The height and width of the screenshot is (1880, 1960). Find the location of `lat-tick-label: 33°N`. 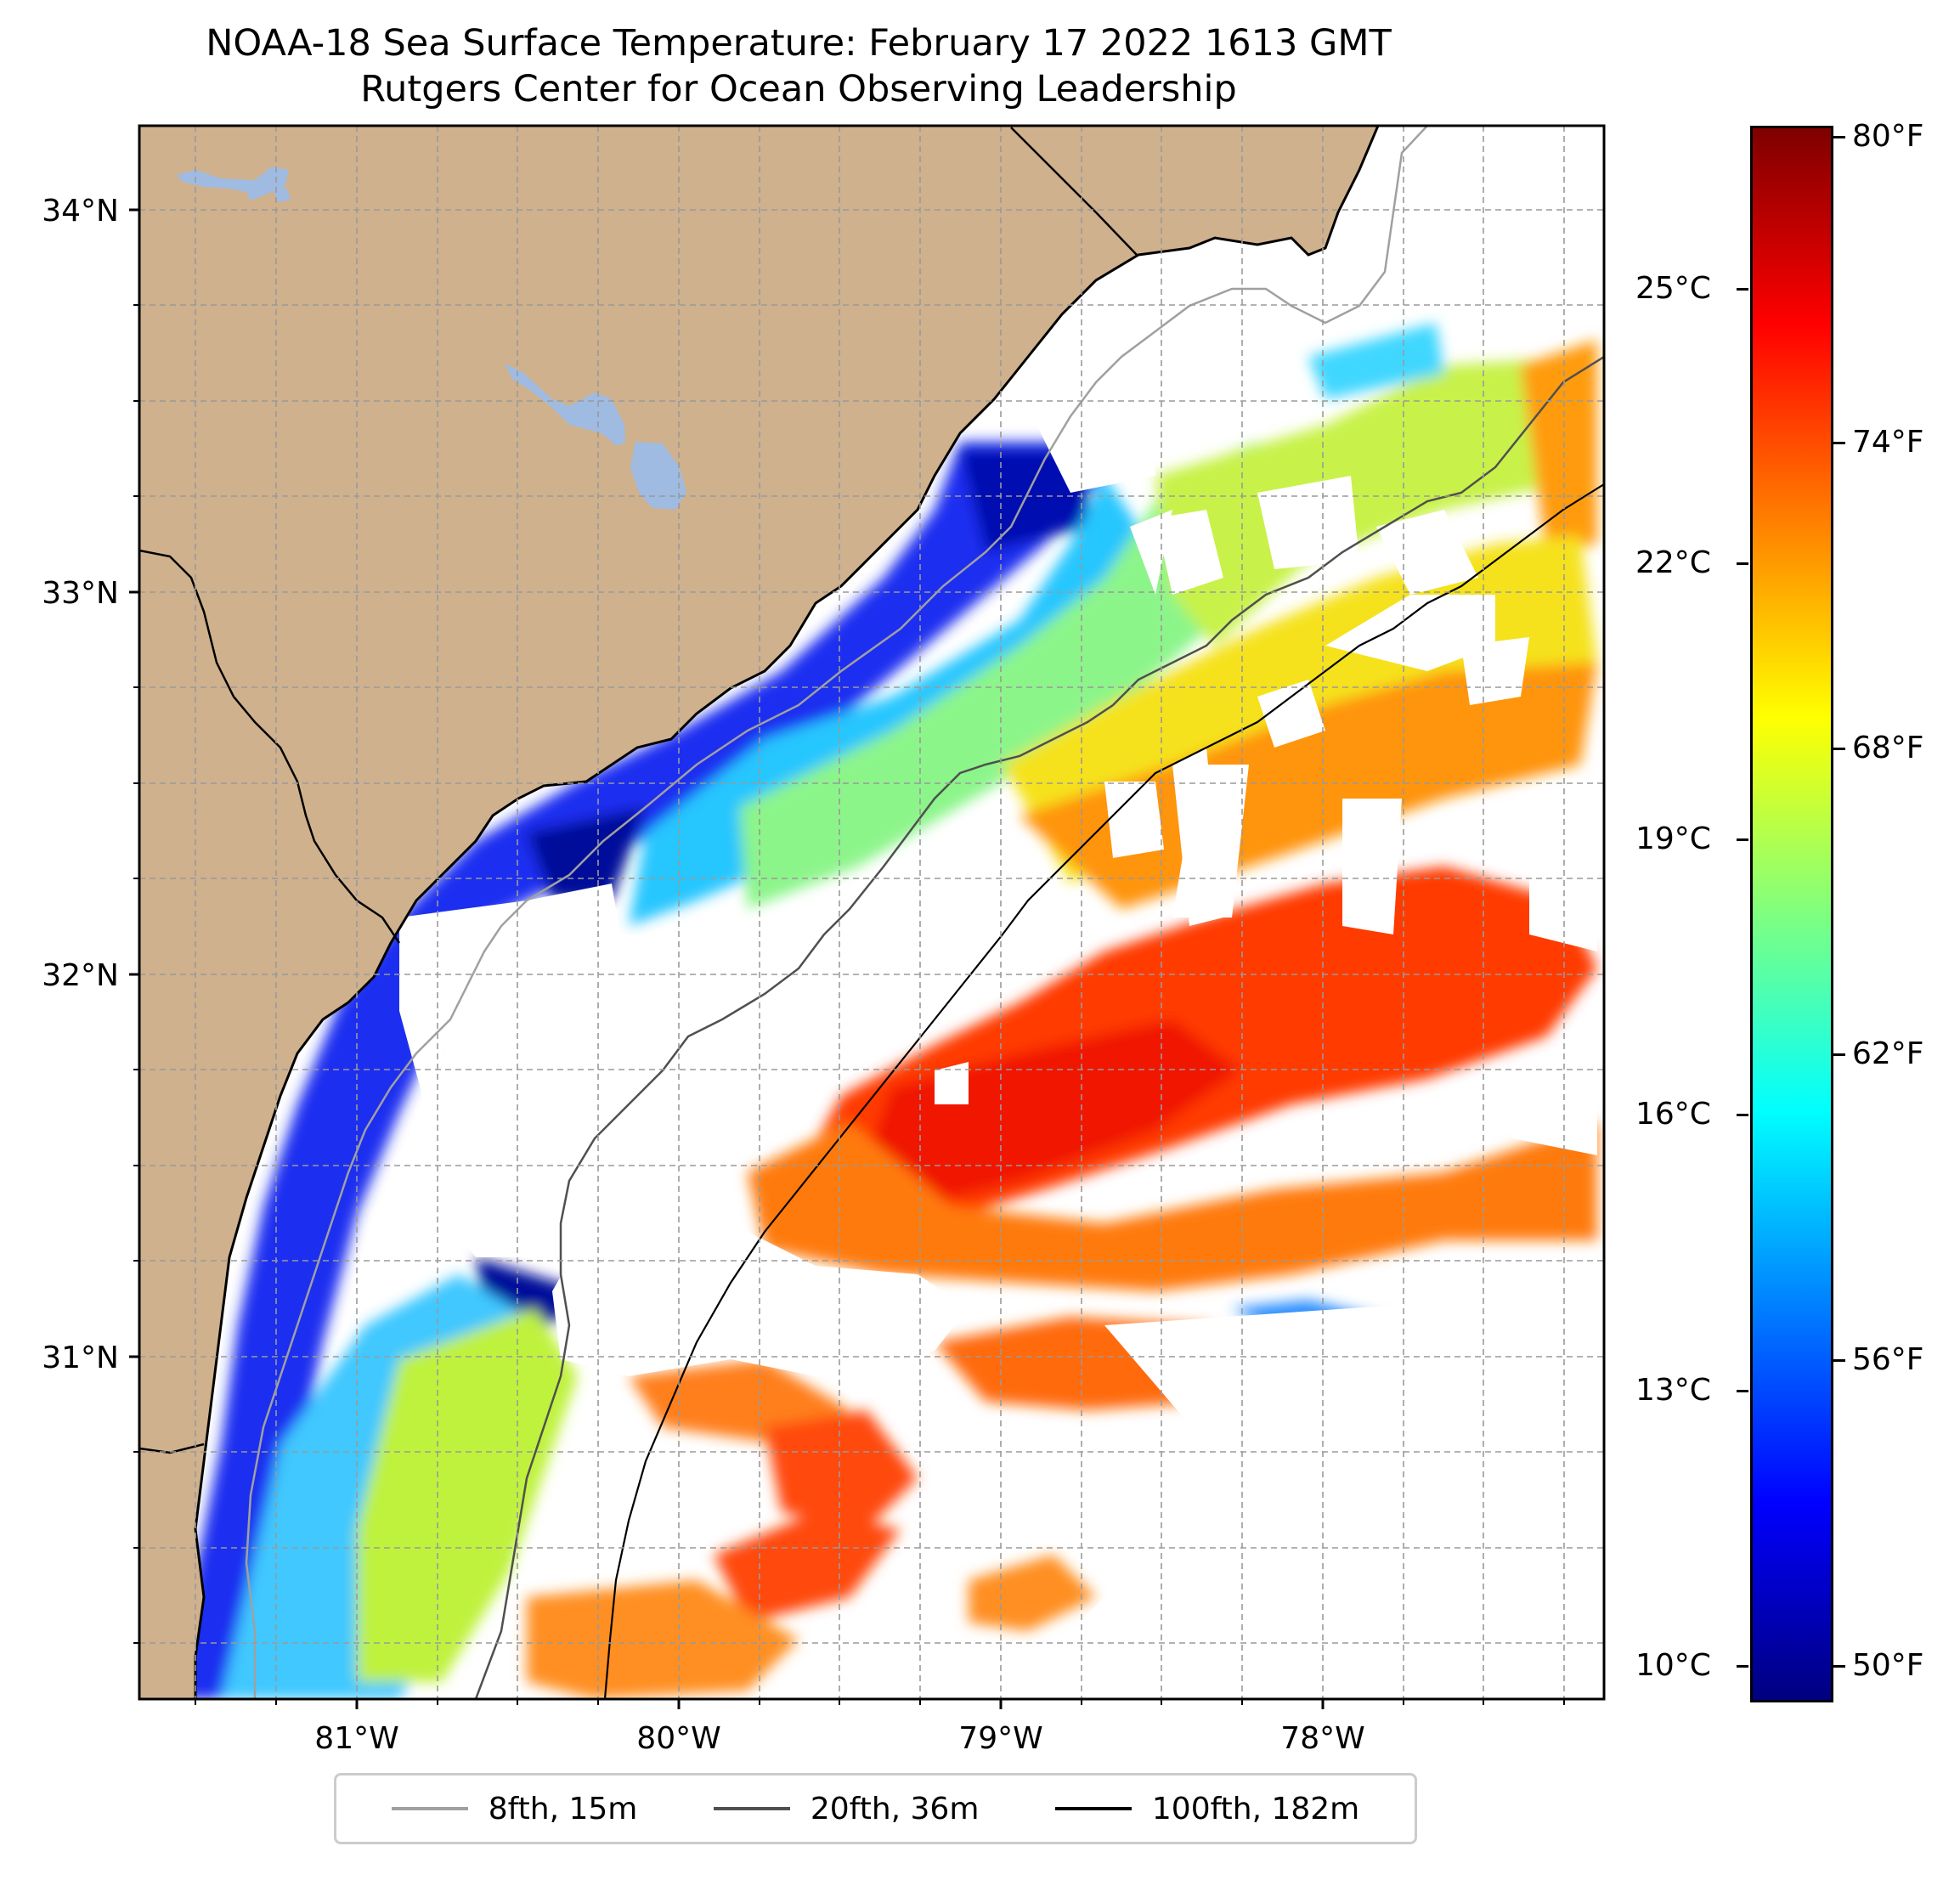

lat-tick-label: 33°N is located at coordinates (80, 594).